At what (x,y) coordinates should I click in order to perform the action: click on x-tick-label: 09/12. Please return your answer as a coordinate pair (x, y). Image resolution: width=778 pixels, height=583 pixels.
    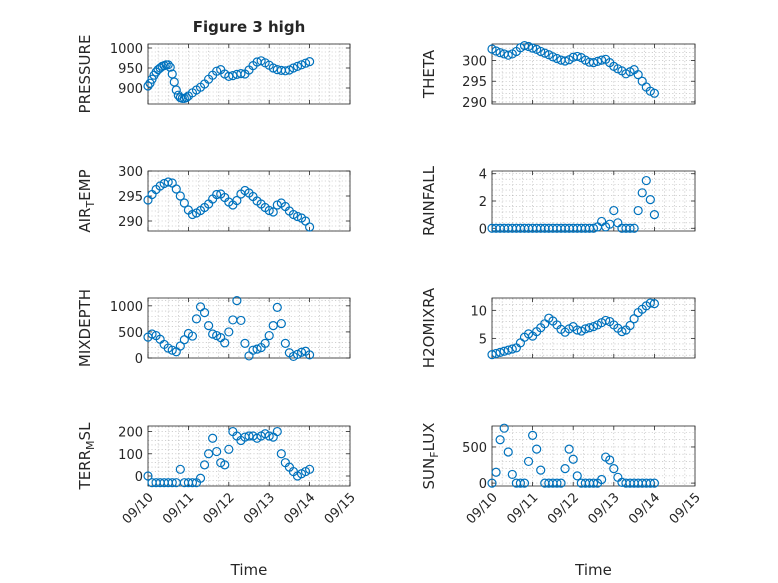
    Looking at the image, I should click on (563, 508).